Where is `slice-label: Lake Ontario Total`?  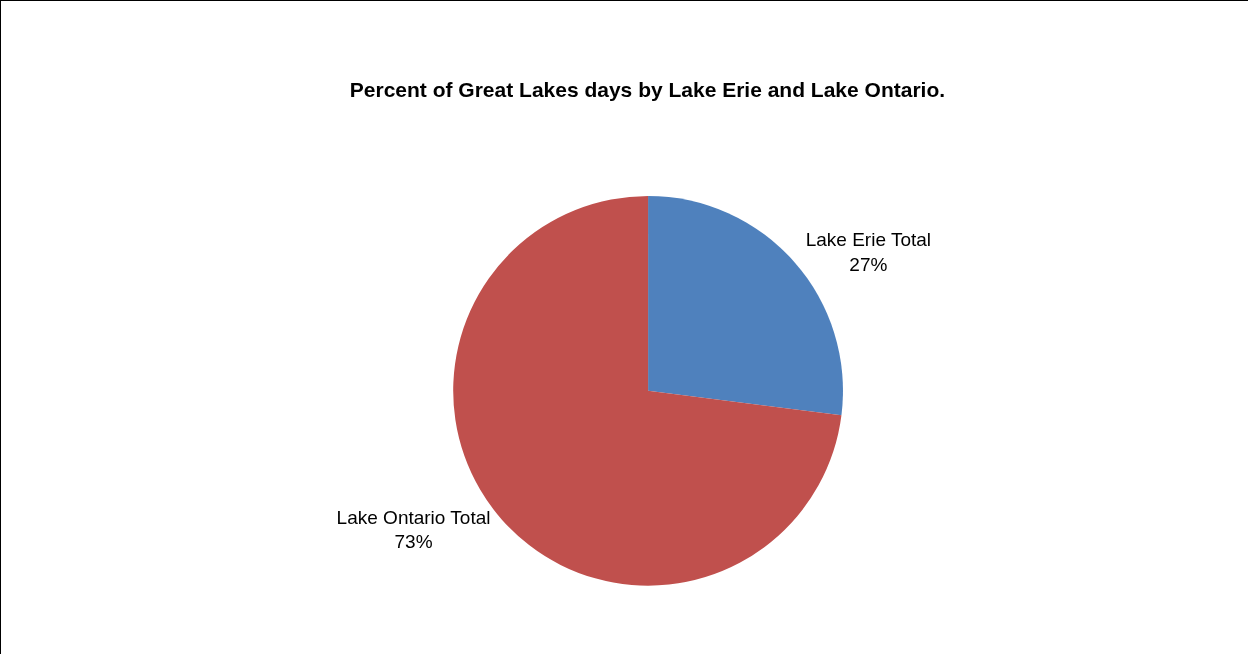 slice-label: Lake Ontario Total is located at coordinates (413, 517).